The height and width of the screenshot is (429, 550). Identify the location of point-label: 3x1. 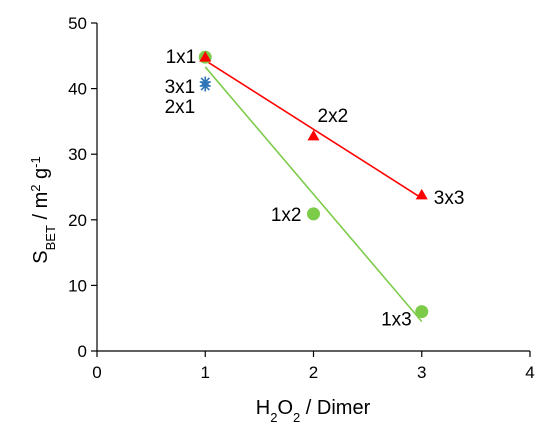
(180, 87).